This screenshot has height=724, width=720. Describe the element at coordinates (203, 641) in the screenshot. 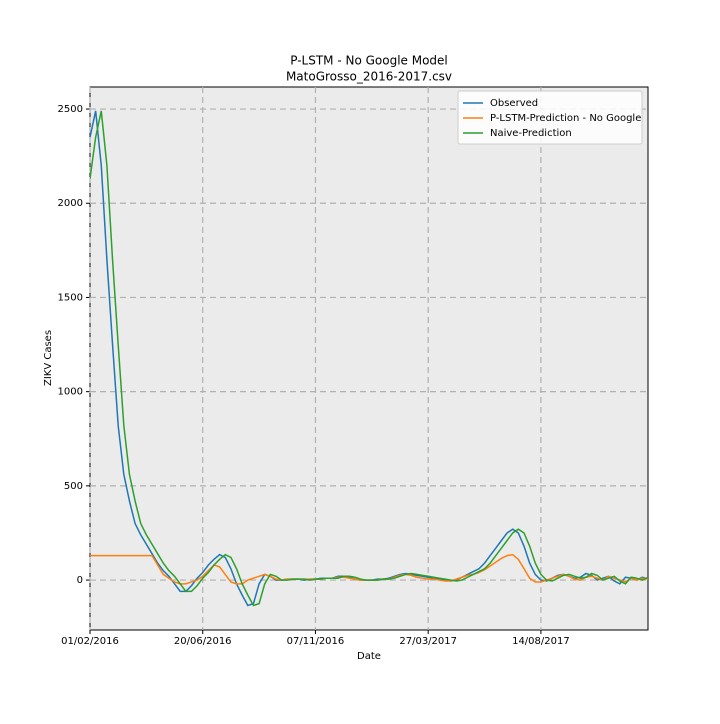

I see `x-tick-label: 20/06/2016` at that location.